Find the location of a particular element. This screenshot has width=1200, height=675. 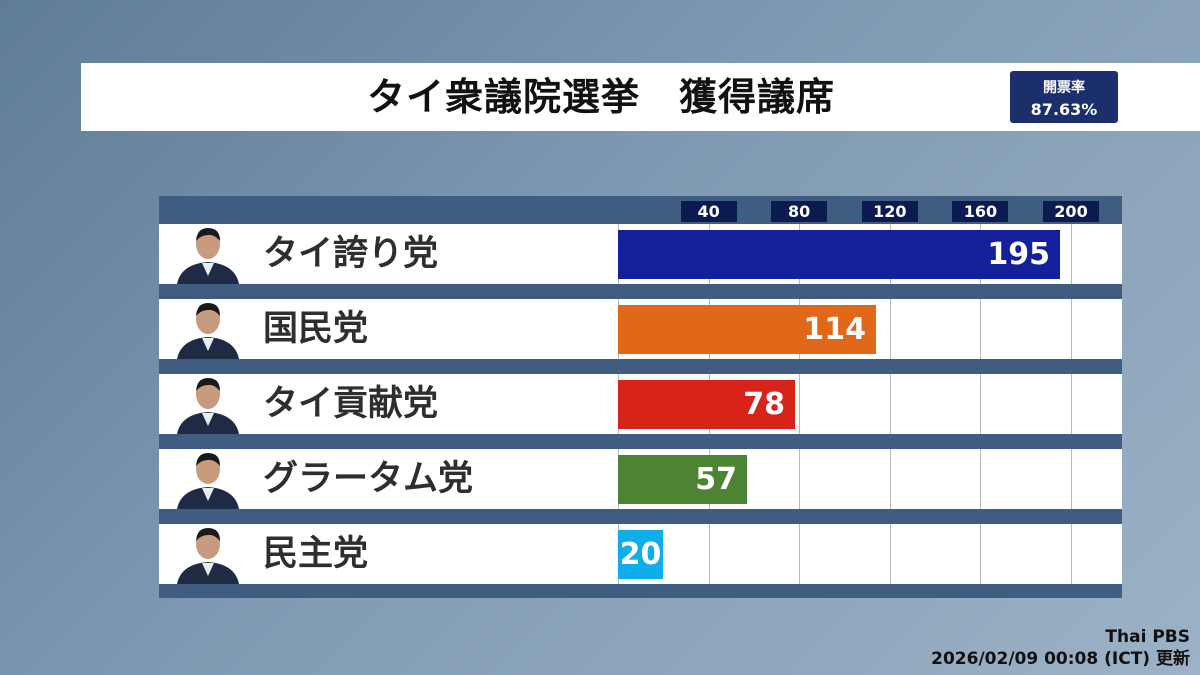

footer: Thai PBS 2026/02/09 00:08 (ICT) 更新 is located at coordinates (1060, 648).